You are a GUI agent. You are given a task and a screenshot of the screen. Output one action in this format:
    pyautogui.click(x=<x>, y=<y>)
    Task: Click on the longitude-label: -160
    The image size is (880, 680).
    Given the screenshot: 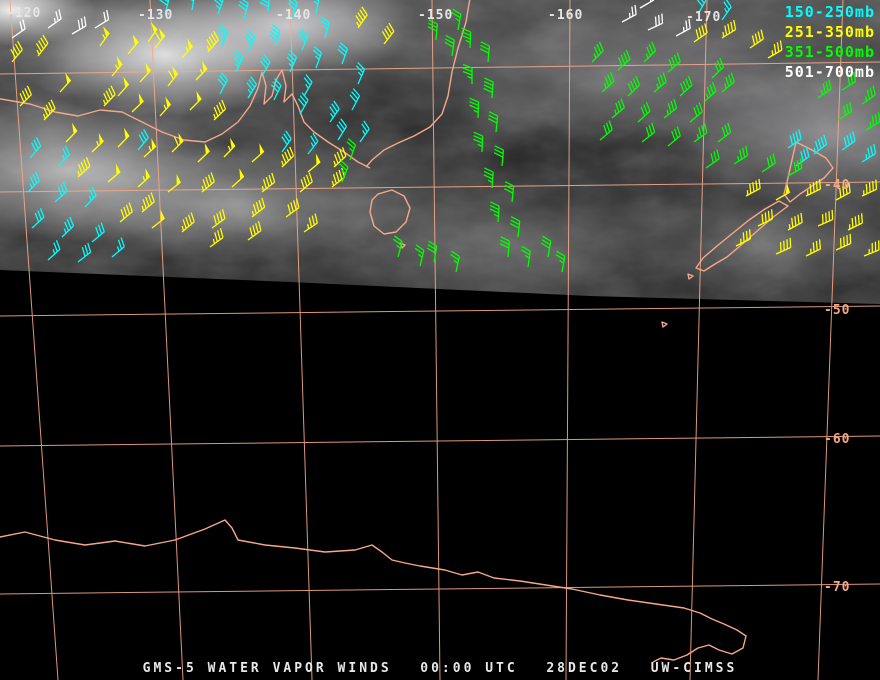 What is the action you would take?
    pyautogui.click(x=566, y=15)
    